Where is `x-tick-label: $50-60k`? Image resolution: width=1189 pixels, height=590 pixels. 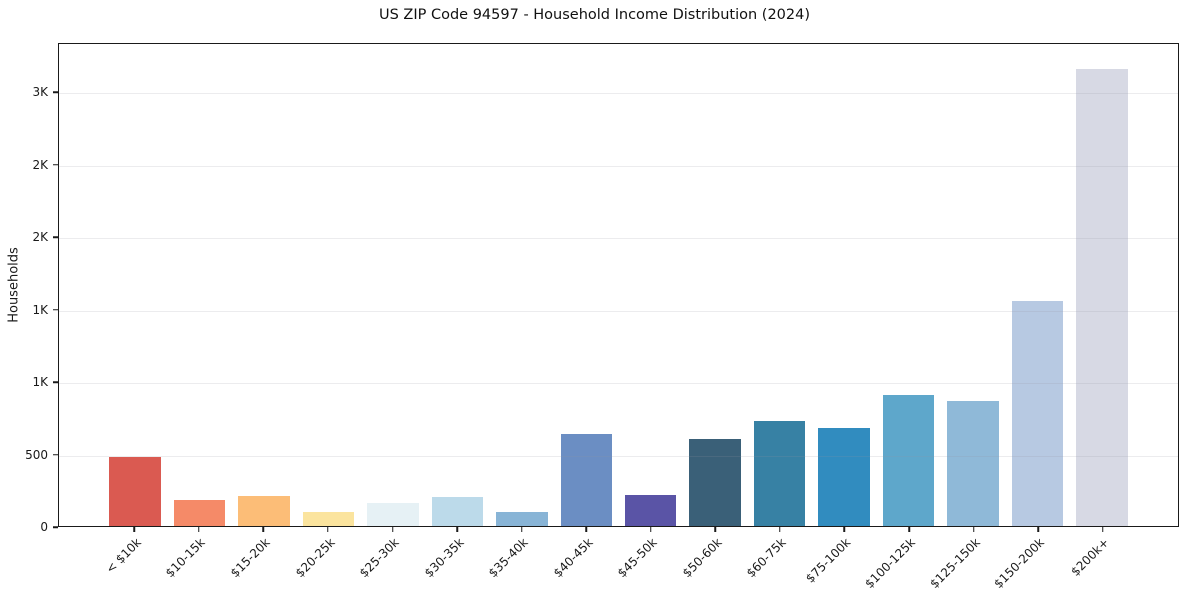 x-tick-label: $50-60k is located at coordinates (702, 558).